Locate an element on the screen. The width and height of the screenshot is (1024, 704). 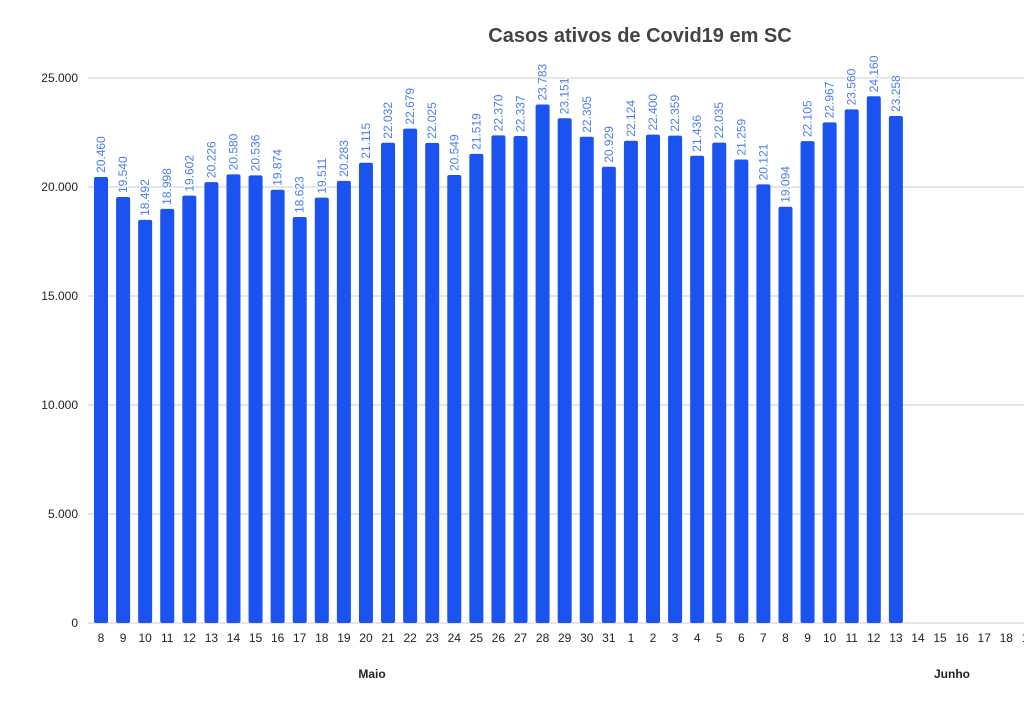
data-label: 19.511 is located at coordinates (322, 176).